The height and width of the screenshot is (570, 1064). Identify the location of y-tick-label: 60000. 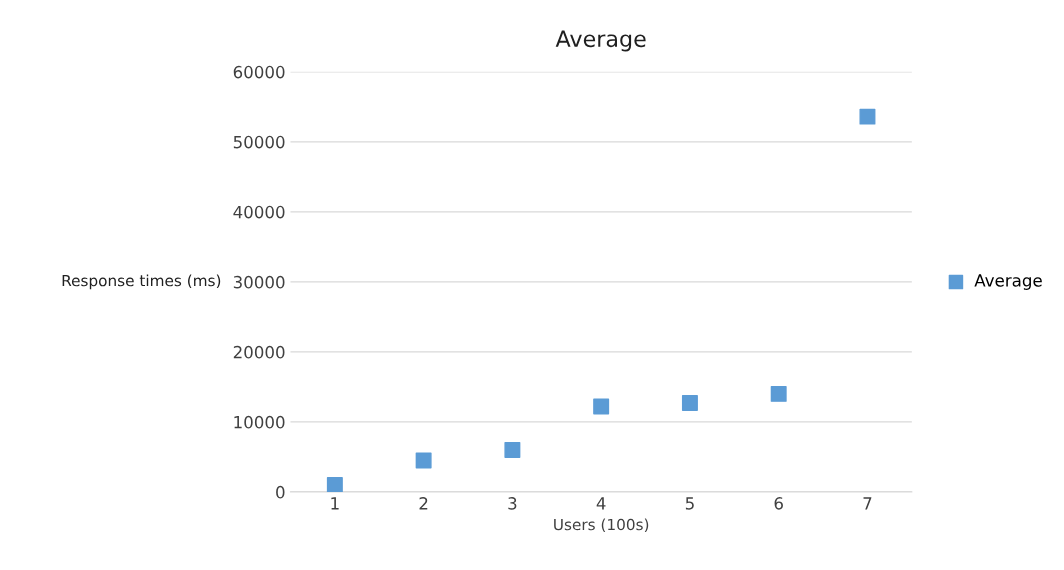
(259, 72).